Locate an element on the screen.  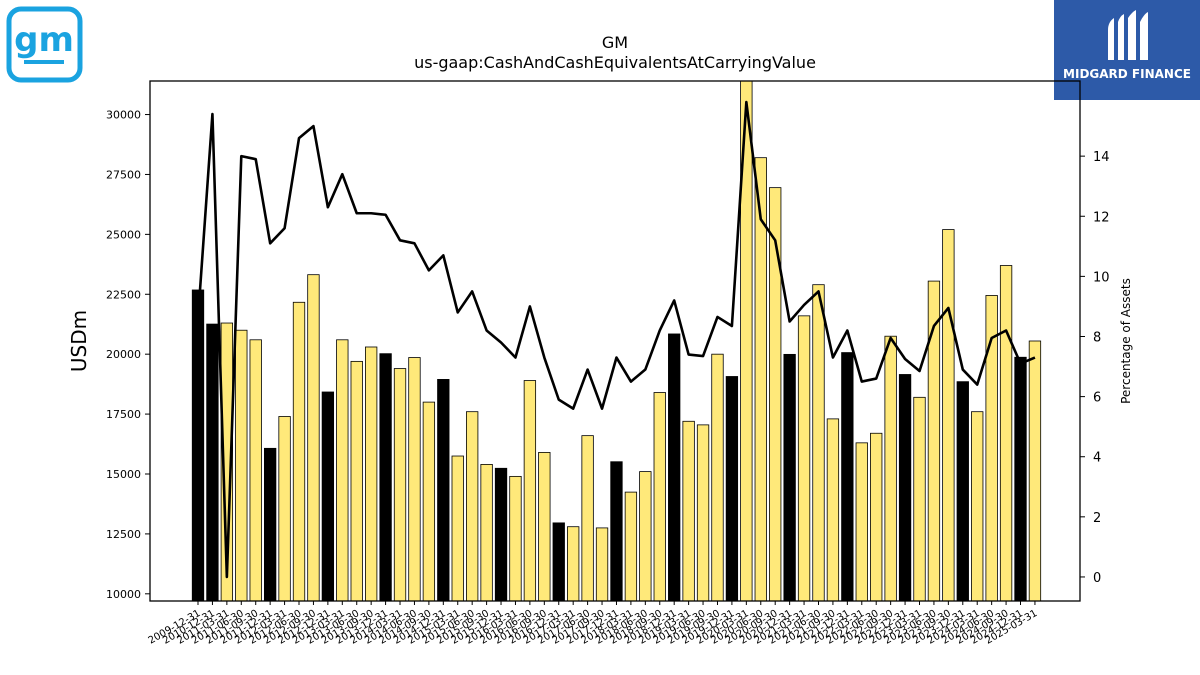
y-tick-label: 25000 is located at coordinates (123, 234).